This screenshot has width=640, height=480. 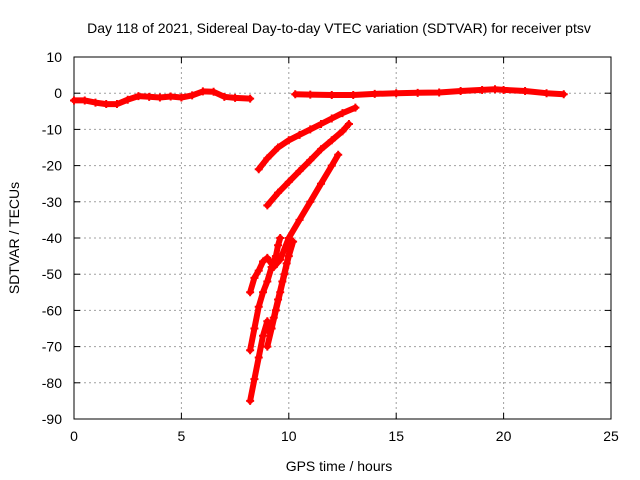 I want to click on y-tick-label: 10, so click(x=54, y=57).